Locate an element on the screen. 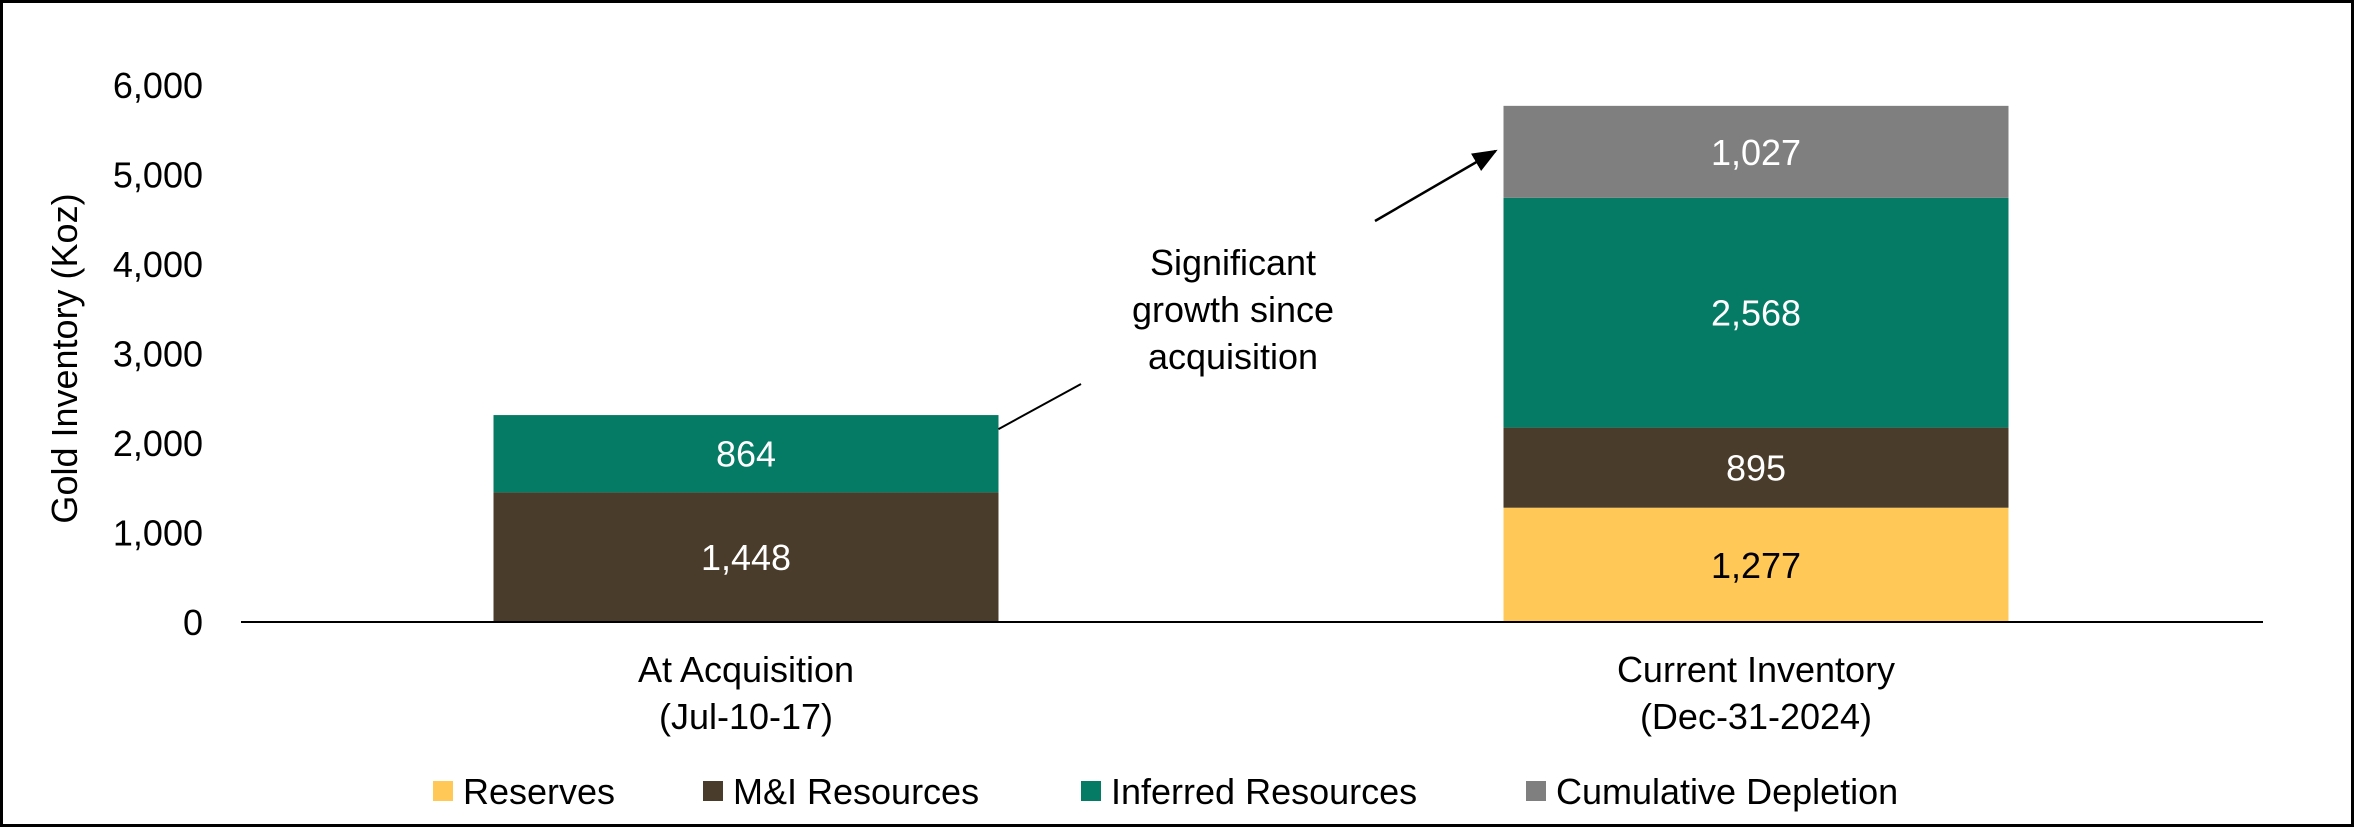 The width and height of the screenshot is (2354, 830). legend-item: Inferred Resources is located at coordinates (1249, 791).